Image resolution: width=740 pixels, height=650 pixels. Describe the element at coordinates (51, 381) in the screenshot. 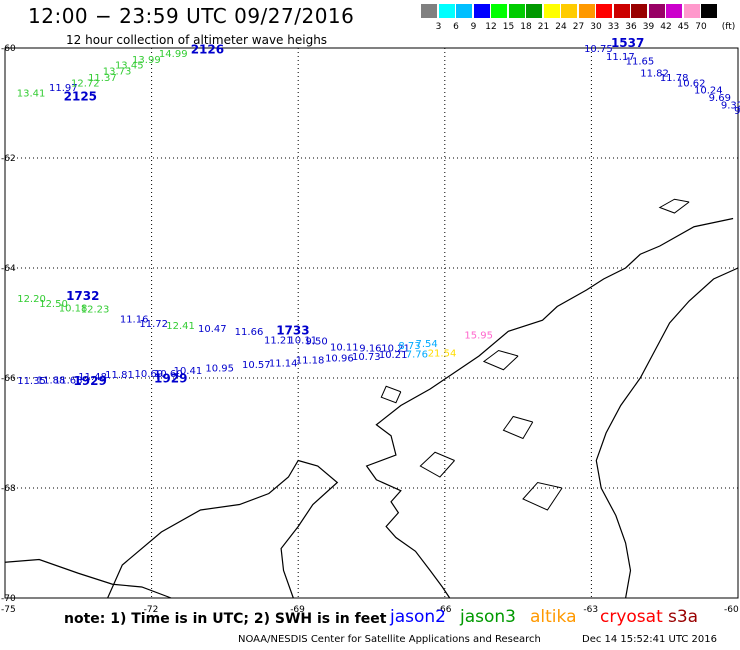

I see `wave-height-value: 11.88` at that location.